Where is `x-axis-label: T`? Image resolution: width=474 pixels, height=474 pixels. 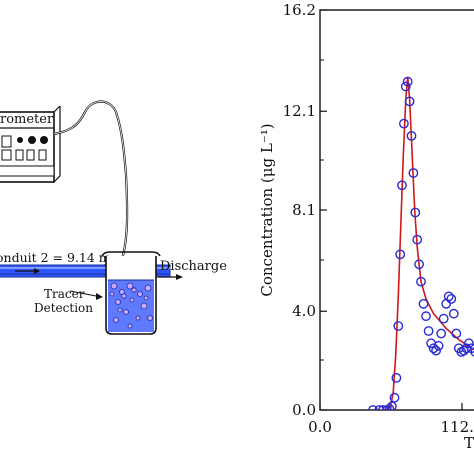 x-axis-label: T is located at coordinates (469, 443).